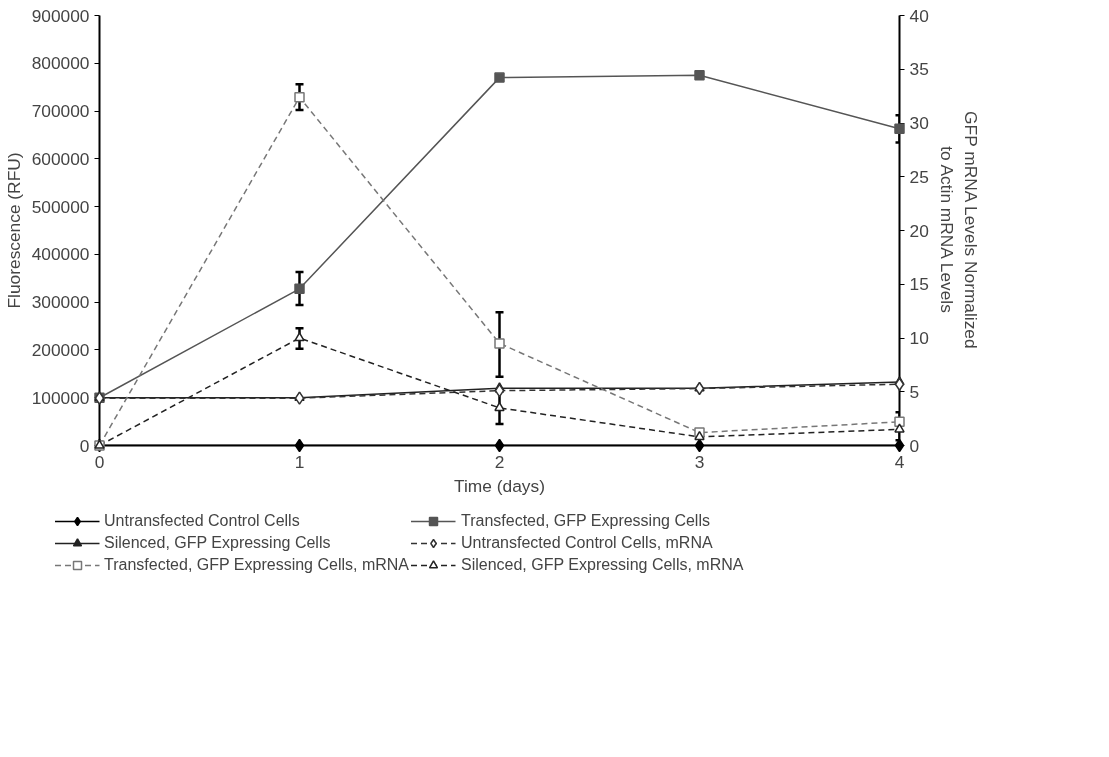 Image resolution: width=1109 pixels, height=757 pixels. Describe the element at coordinates (919, 123) in the screenshot. I see `y2-tick-label: 30` at that location.